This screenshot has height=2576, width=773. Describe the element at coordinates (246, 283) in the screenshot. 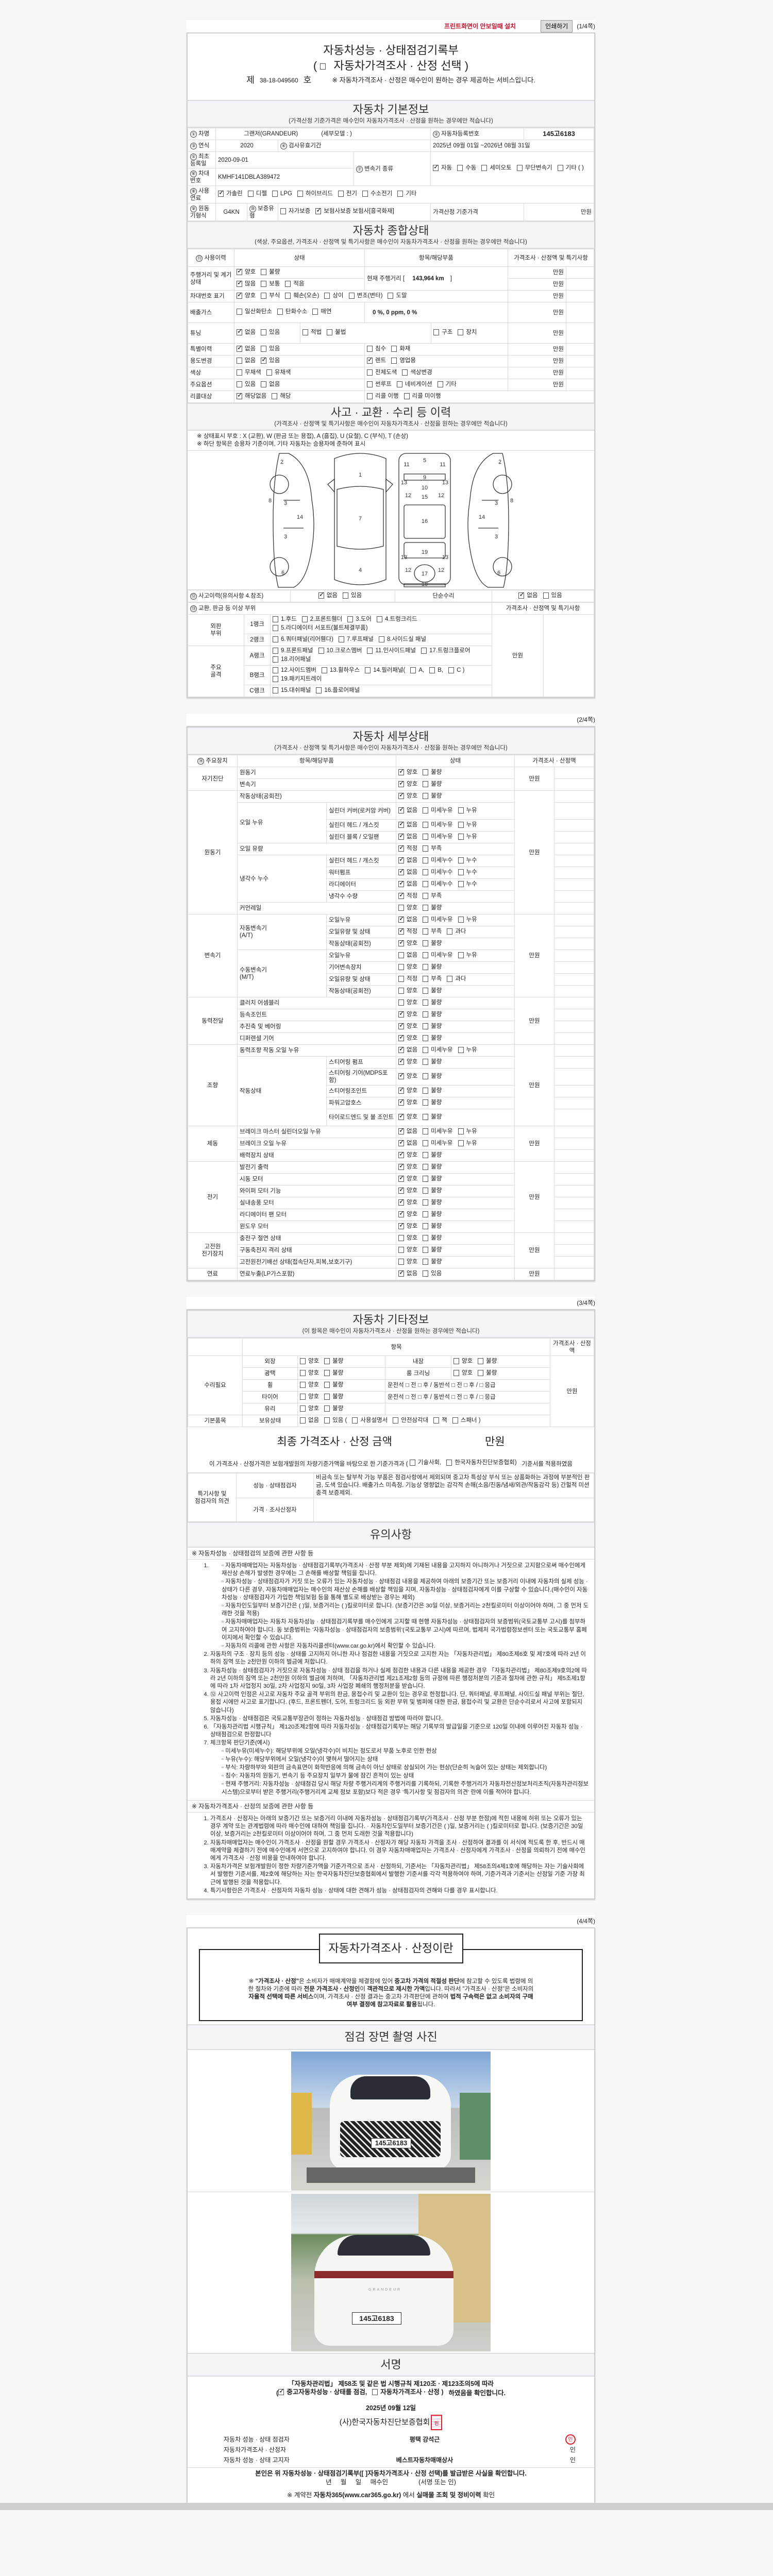

I see `checkbox-option: 많음` at that location.